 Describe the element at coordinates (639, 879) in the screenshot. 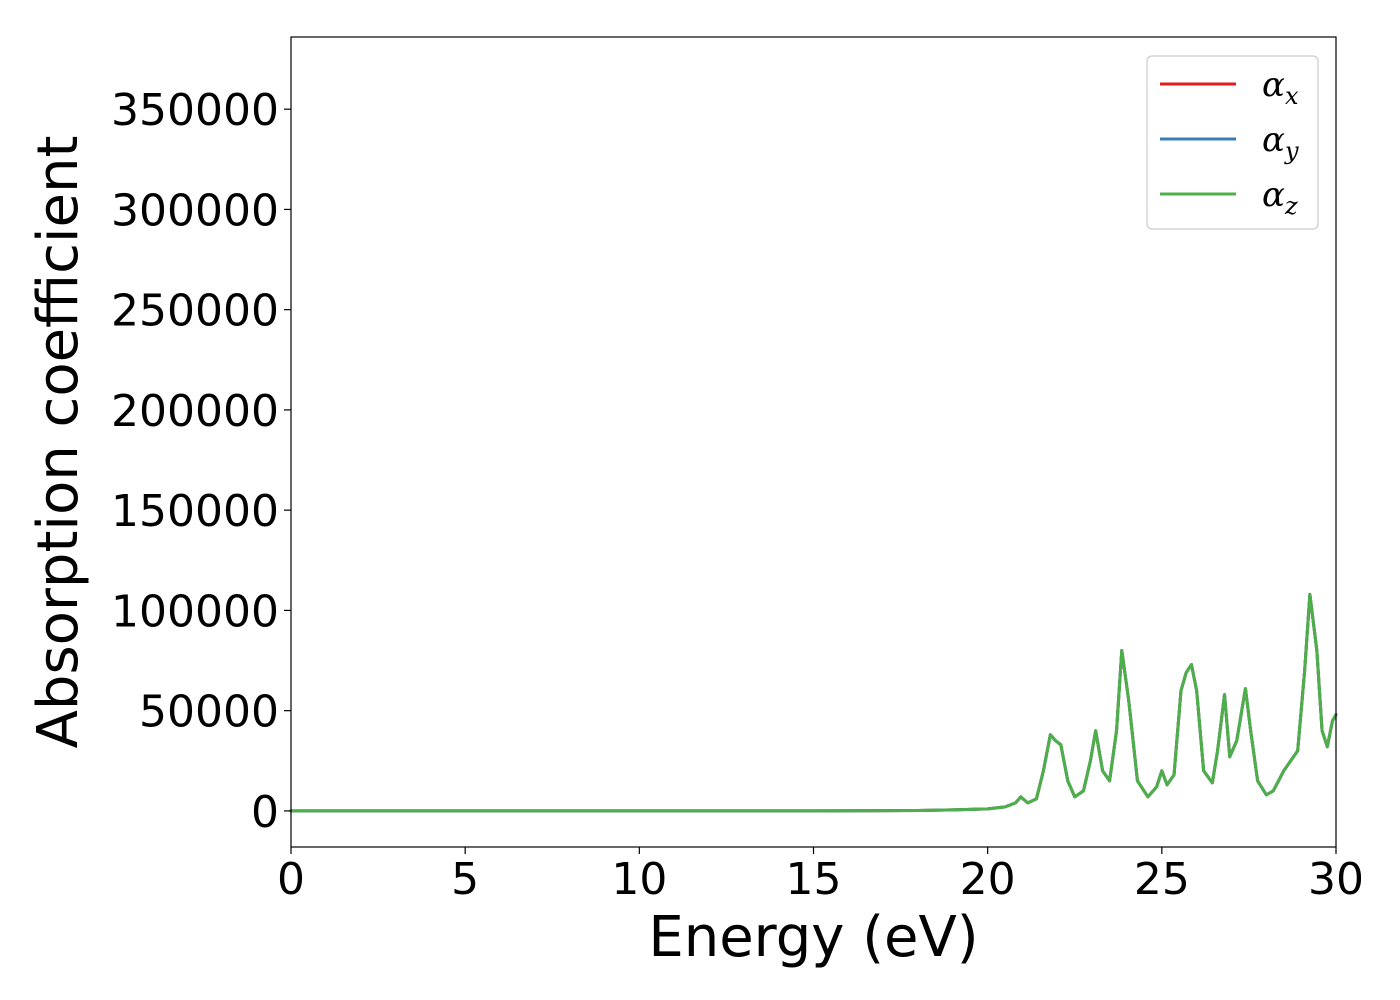

I see `x-tick-label: 10` at that location.